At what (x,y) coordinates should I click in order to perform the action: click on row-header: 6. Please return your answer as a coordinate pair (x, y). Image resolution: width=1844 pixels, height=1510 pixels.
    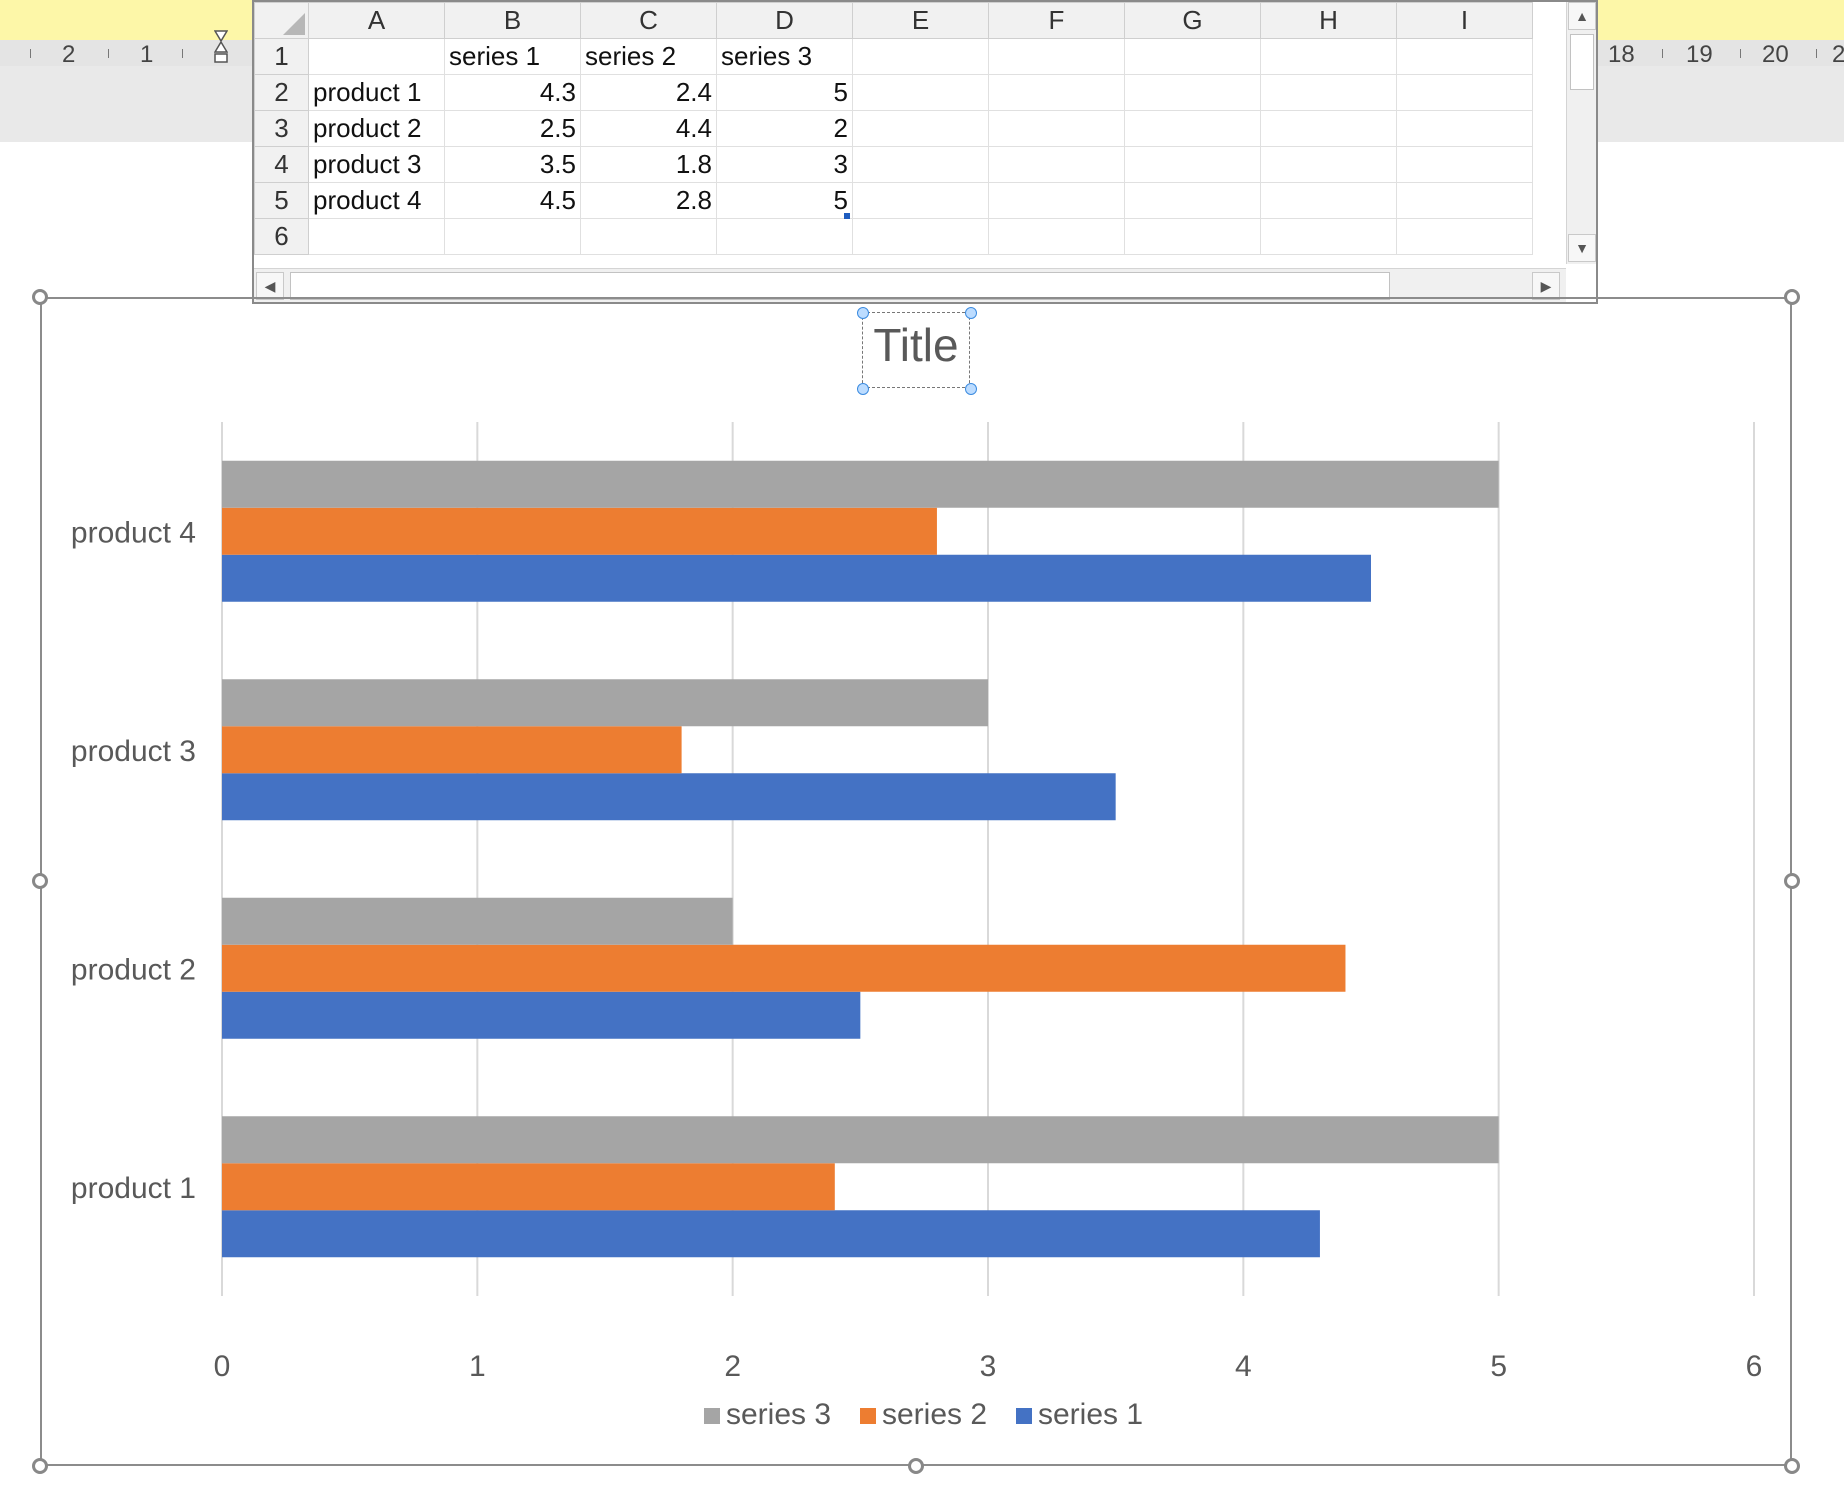
    Looking at the image, I should click on (281, 236).